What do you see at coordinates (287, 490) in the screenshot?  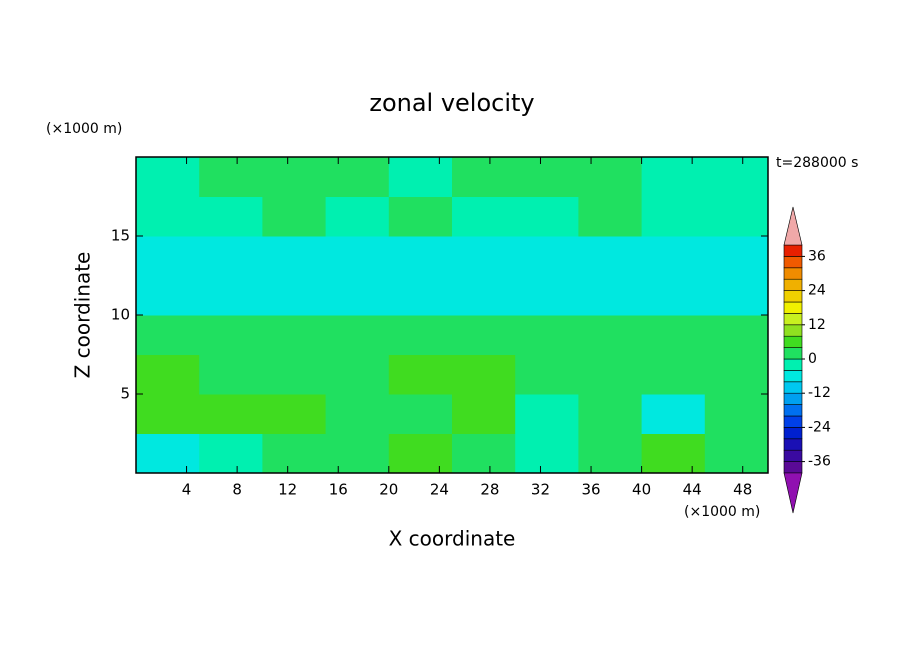 I see `x-tick-label: 12` at bounding box center [287, 490].